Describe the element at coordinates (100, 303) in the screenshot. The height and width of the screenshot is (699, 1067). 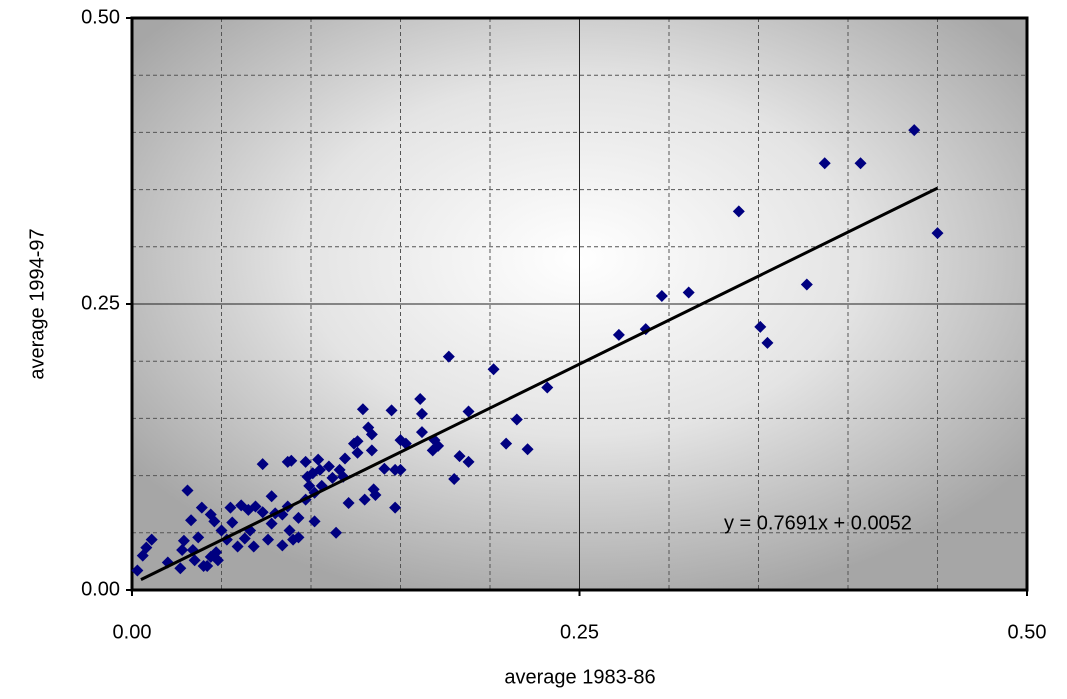
I see `y-tick-label: 0.25` at that location.